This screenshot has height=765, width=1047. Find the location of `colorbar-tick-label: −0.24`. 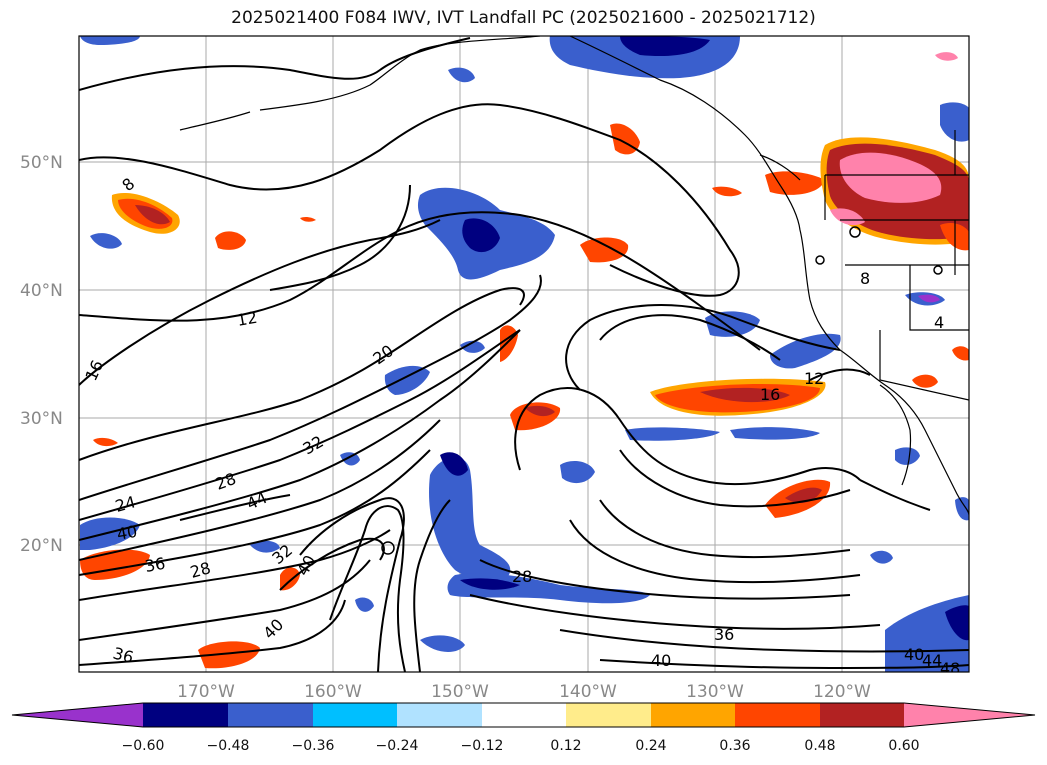

colorbar-tick-label: −0.24 is located at coordinates (397, 746).